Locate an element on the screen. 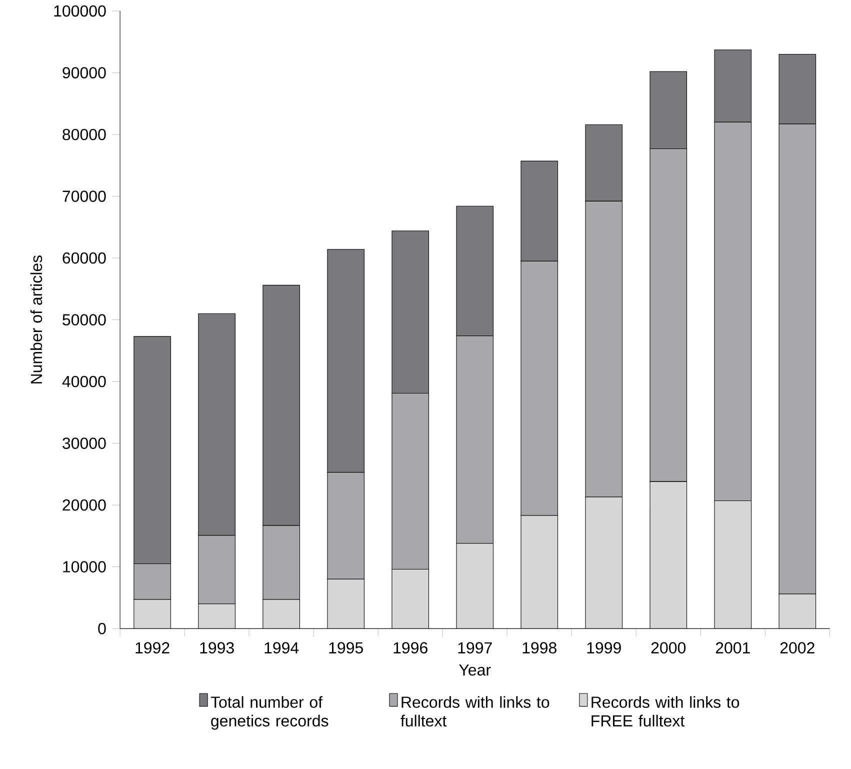  y-tick-label: 70000 is located at coordinates (84, 196).